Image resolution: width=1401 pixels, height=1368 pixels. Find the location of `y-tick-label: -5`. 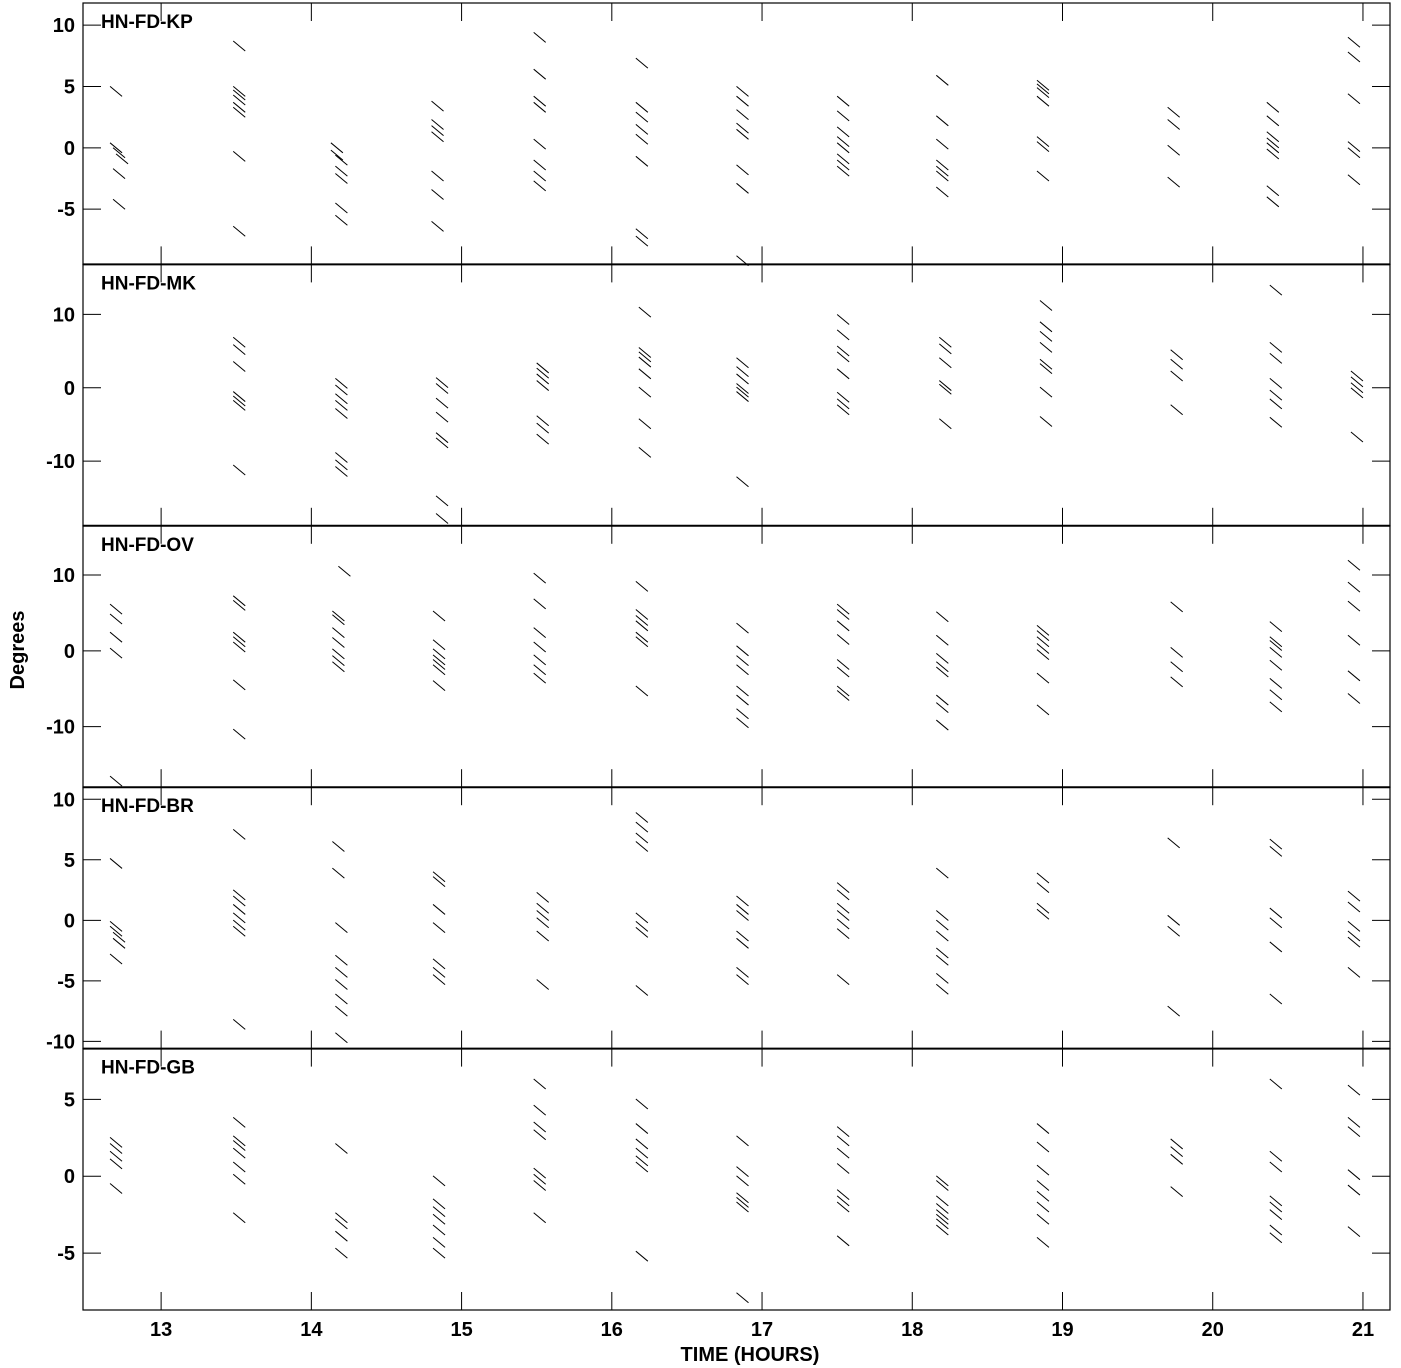

y-tick-label: -5 is located at coordinates (66, 1254).